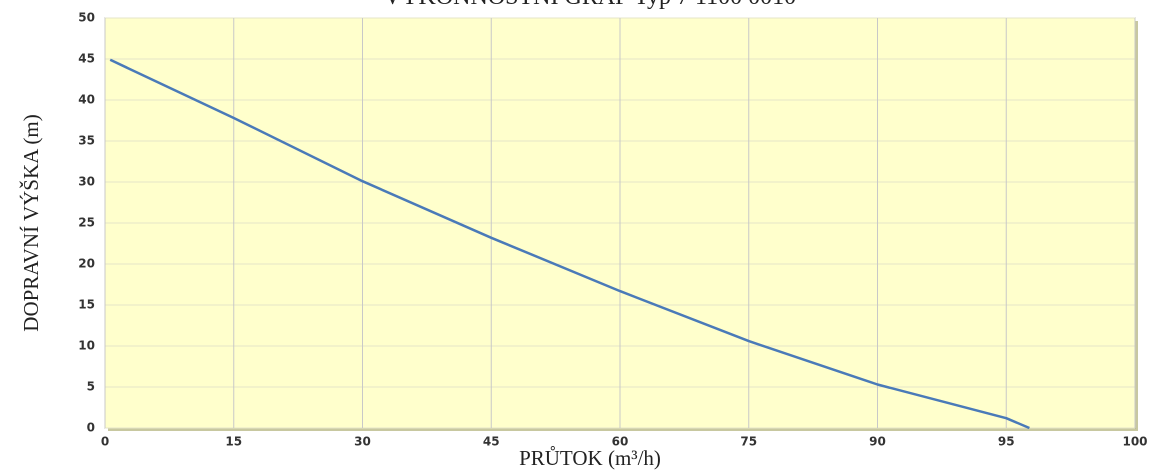  I want to click on x-tick-label: 30, so click(362, 442).